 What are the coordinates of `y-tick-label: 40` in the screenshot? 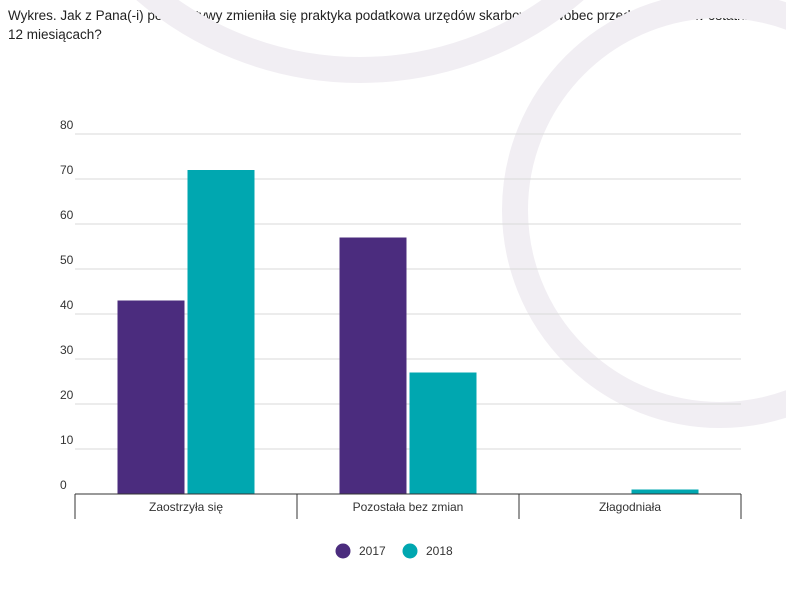 It's located at (67, 305).